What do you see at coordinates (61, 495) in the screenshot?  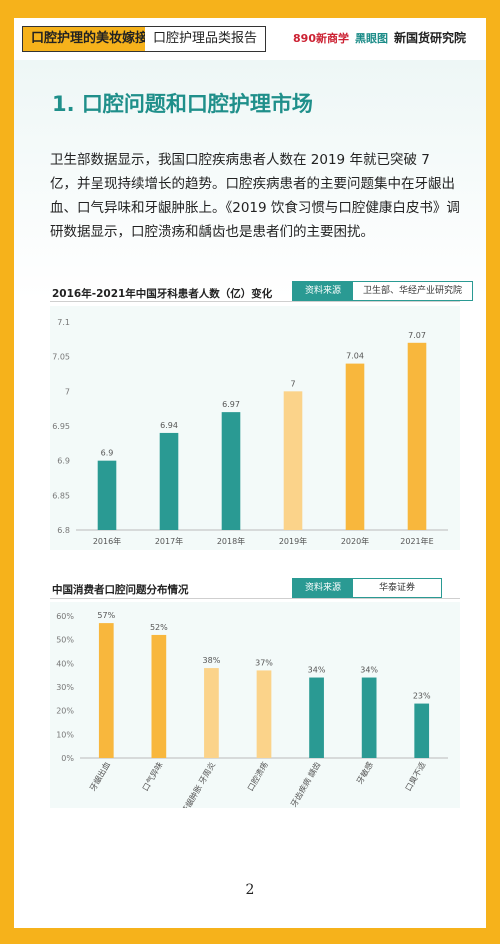 I see `y-tick-label: 6.85` at bounding box center [61, 495].